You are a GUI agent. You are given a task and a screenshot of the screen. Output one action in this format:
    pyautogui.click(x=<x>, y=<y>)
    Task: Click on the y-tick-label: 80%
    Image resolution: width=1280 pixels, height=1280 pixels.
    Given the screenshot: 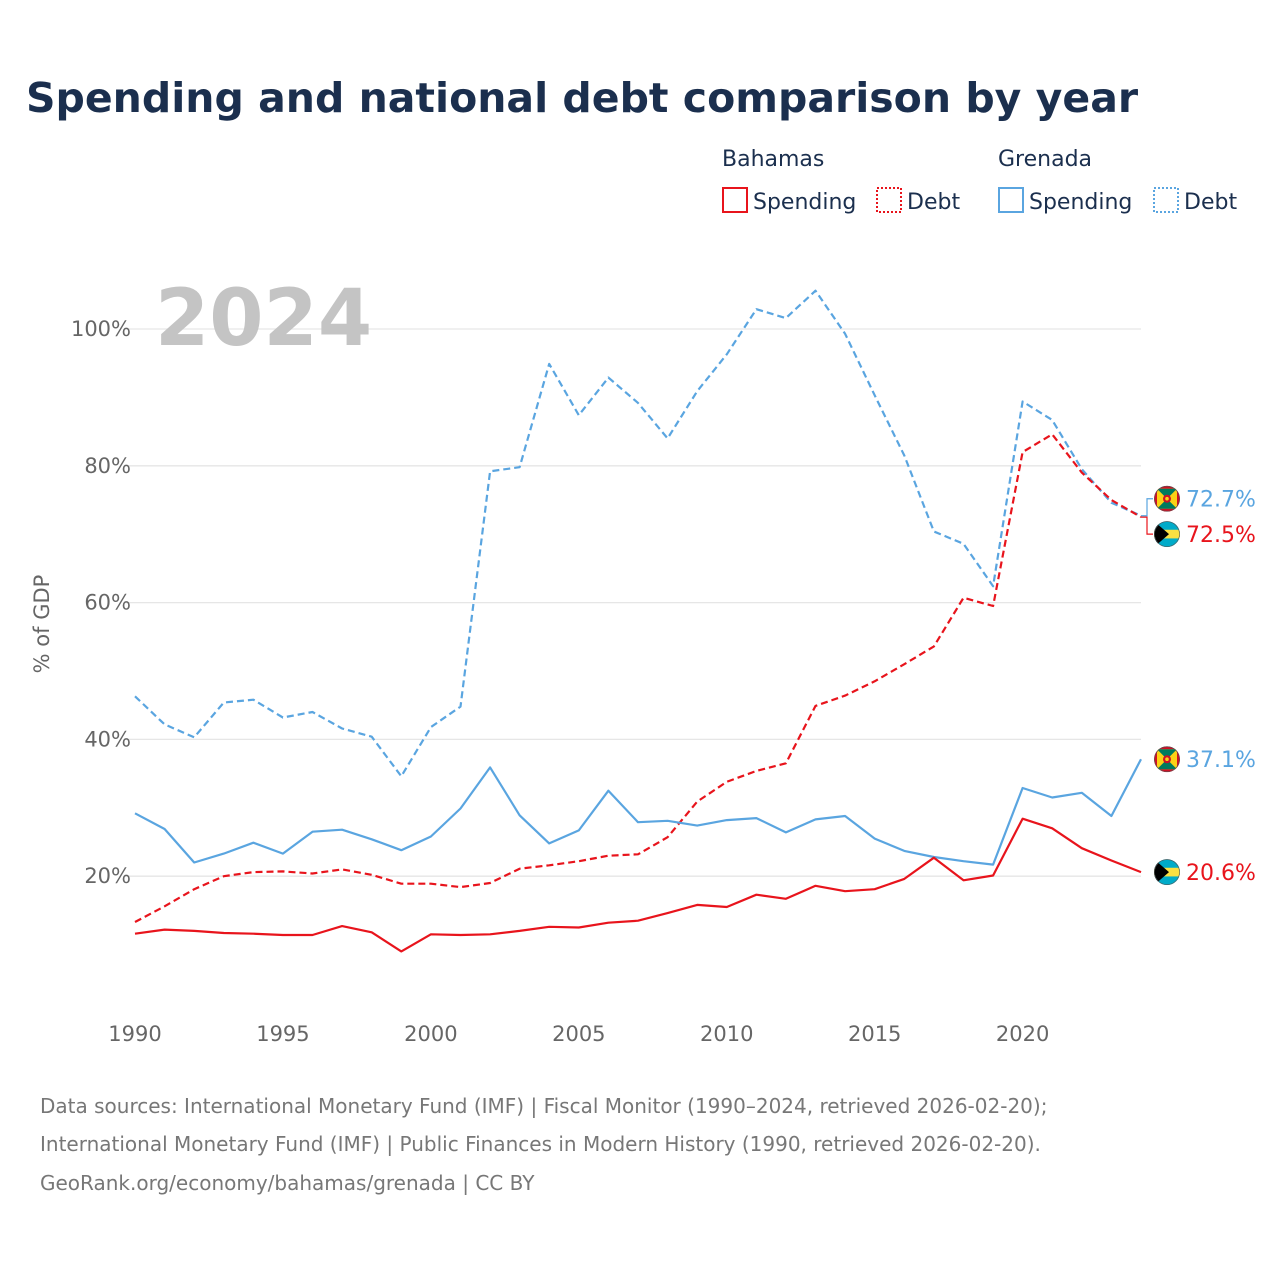 What is the action you would take?
    pyautogui.click(x=107, y=466)
    